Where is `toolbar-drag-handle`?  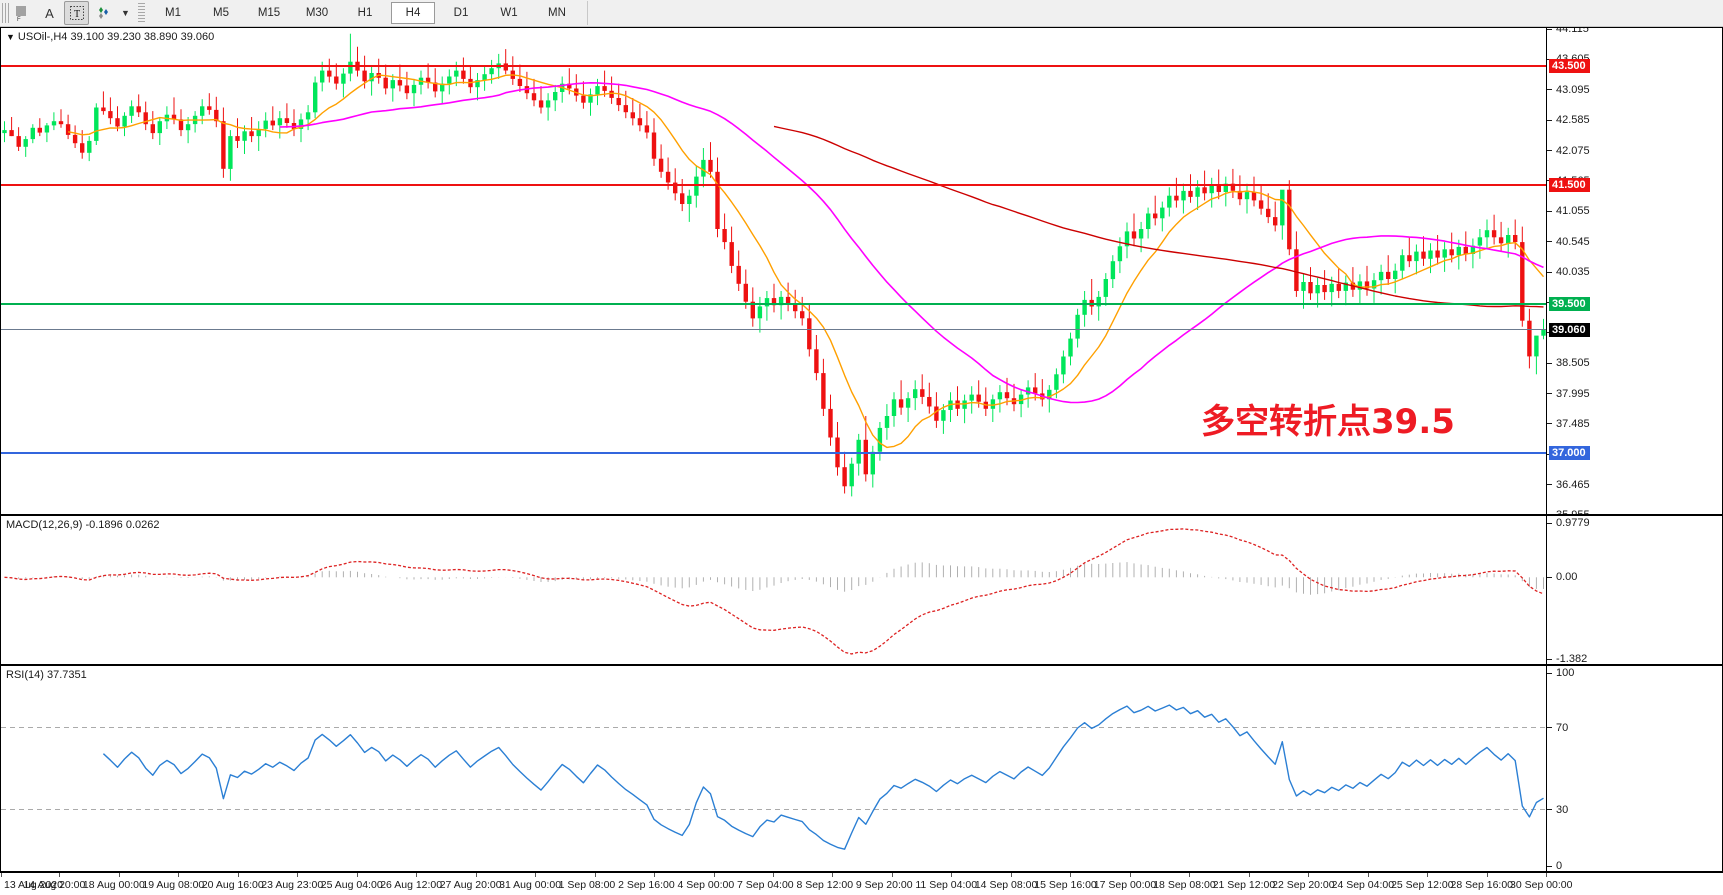 toolbar-drag-handle is located at coordinates (5, 13).